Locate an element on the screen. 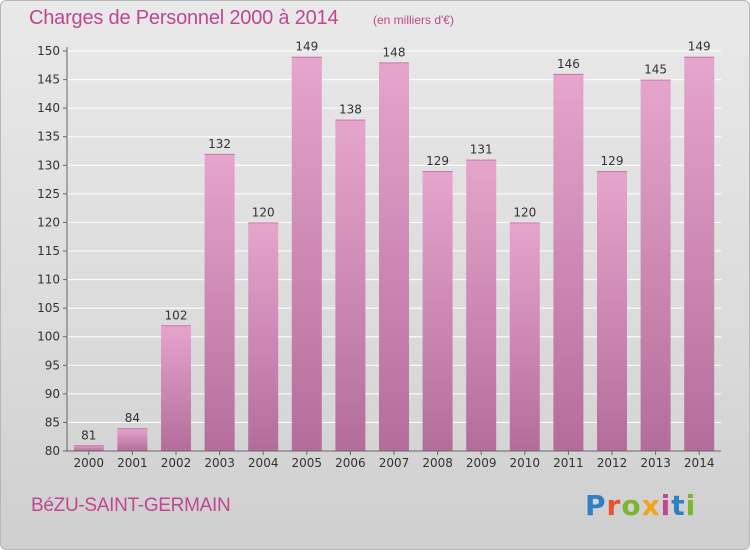  value-label: 84 is located at coordinates (132, 418).